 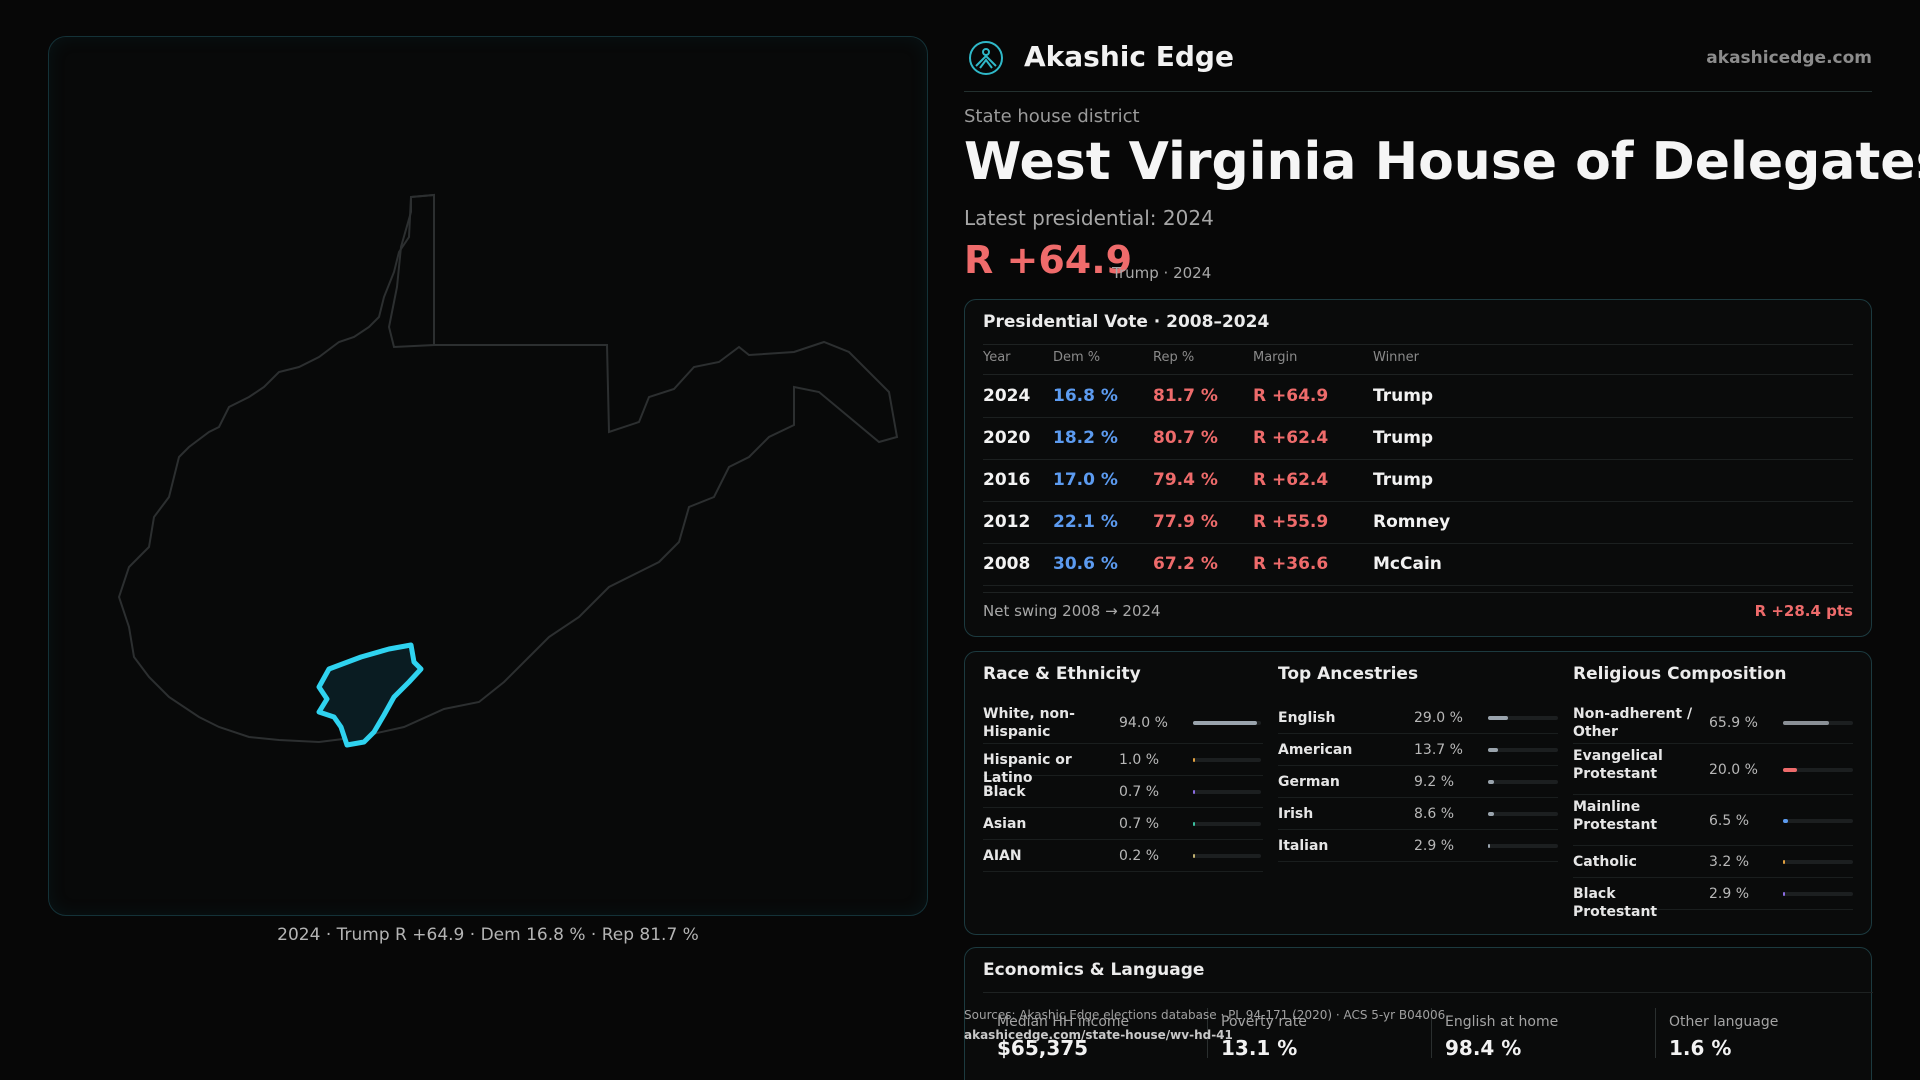 What do you see at coordinates (1348, 674) in the screenshot?
I see `ancestry-title: Top Ancestries` at bounding box center [1348, 674].